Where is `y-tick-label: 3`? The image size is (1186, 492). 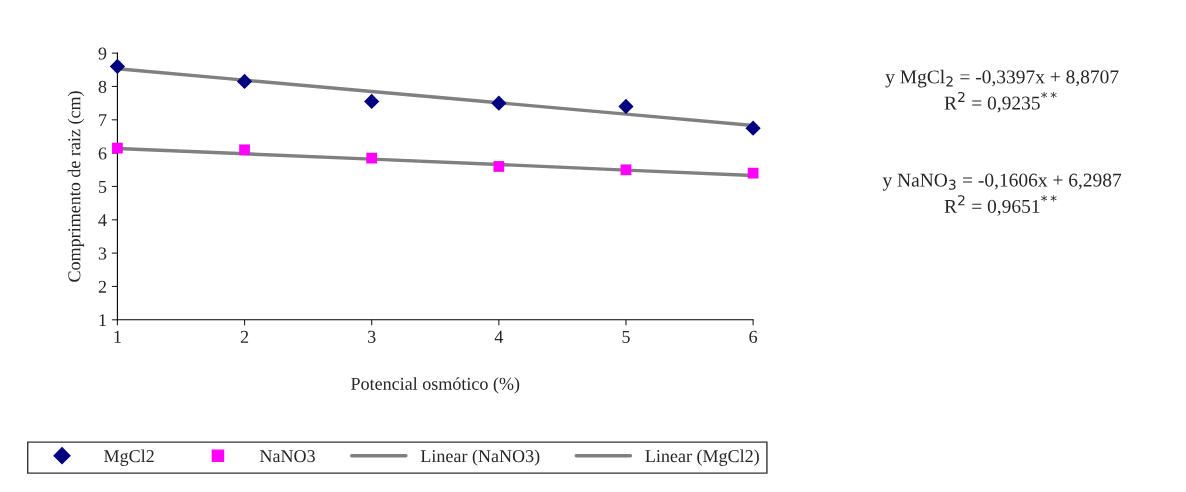 y-tick-label: 3 is located at coordinates (102, 253).